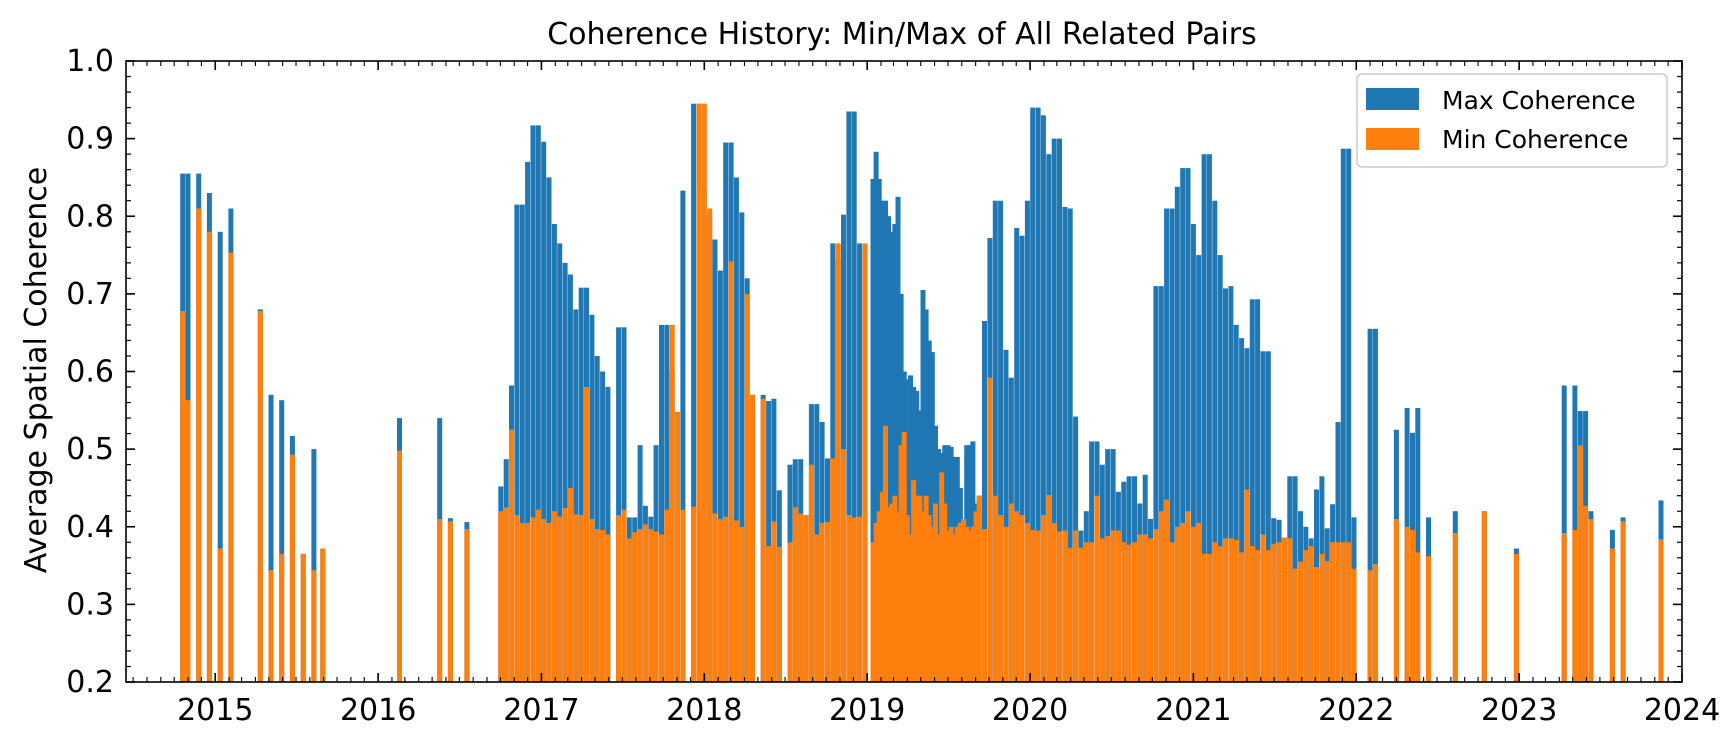 The width and height of the screenshot is (1725, 745). Describe the element at coordinates (1682, 710) in the screenshot. I see `x-tick-label: 2024` at that location.